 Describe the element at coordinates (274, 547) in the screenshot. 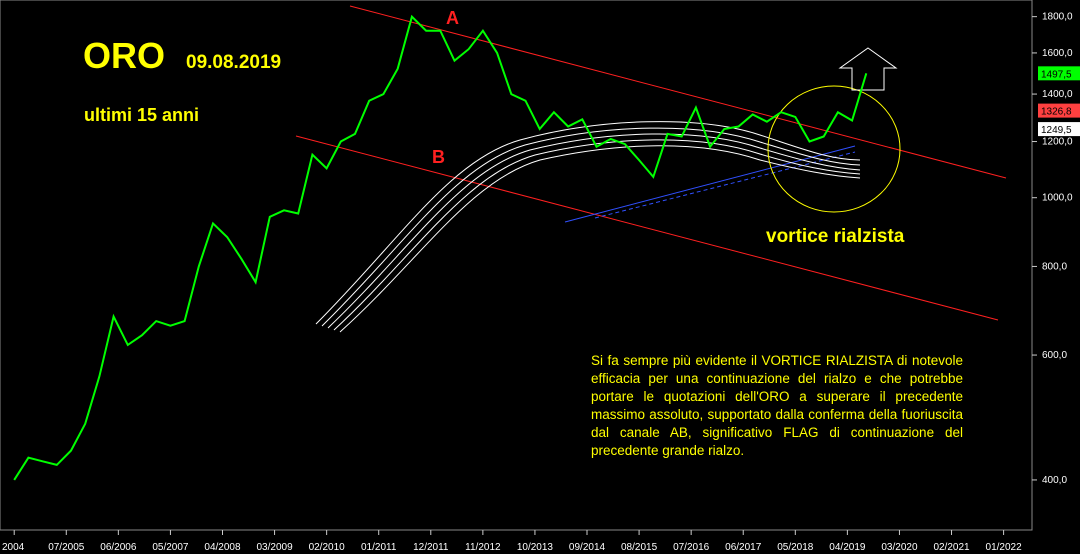

I see `x-tick-label: 03/2009` at that location.